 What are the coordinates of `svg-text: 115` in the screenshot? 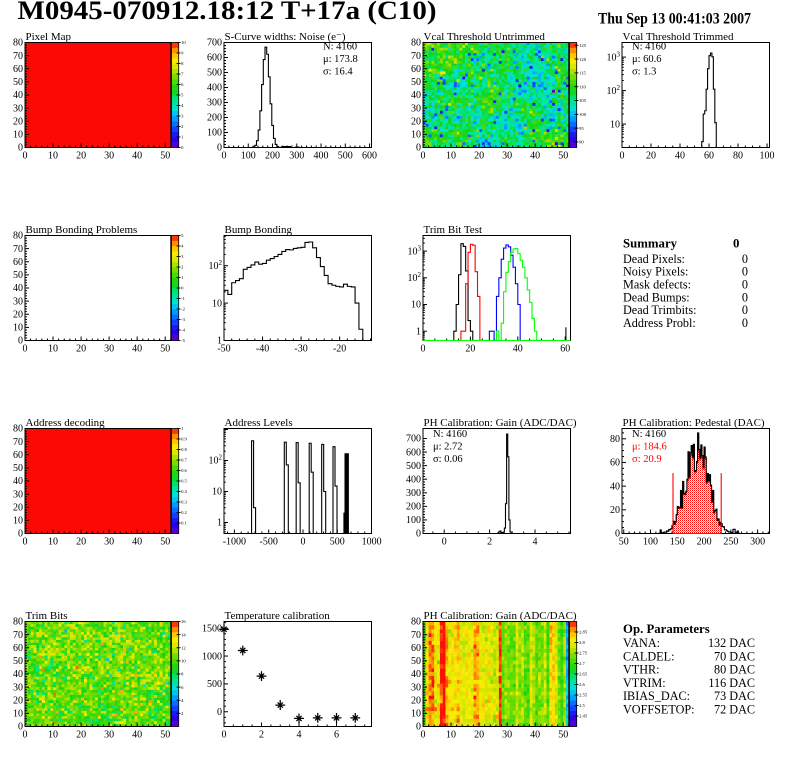 It's located at (582, 73).